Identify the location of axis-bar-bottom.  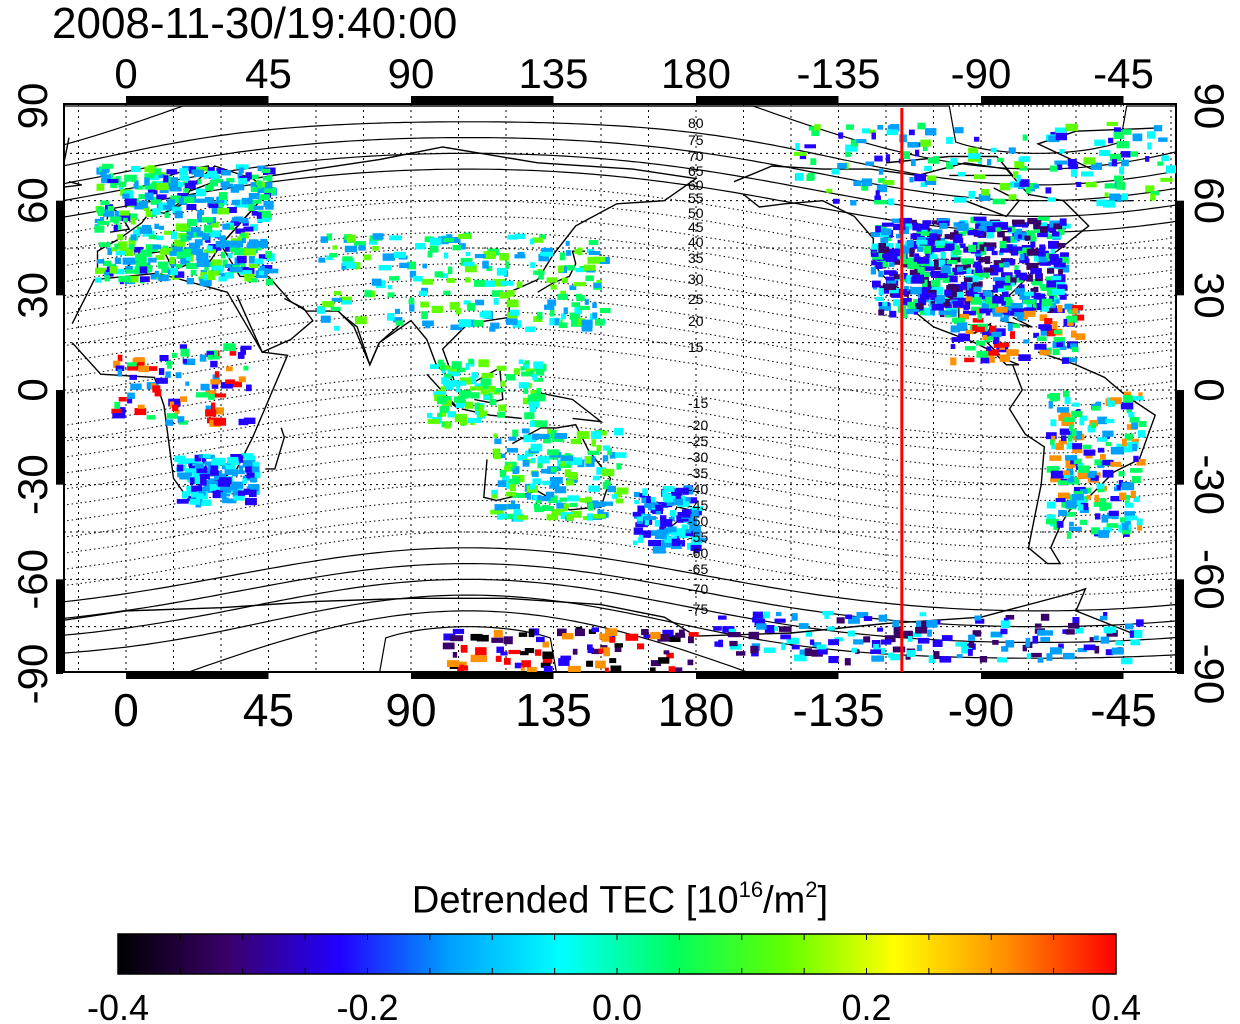
(197, 675).